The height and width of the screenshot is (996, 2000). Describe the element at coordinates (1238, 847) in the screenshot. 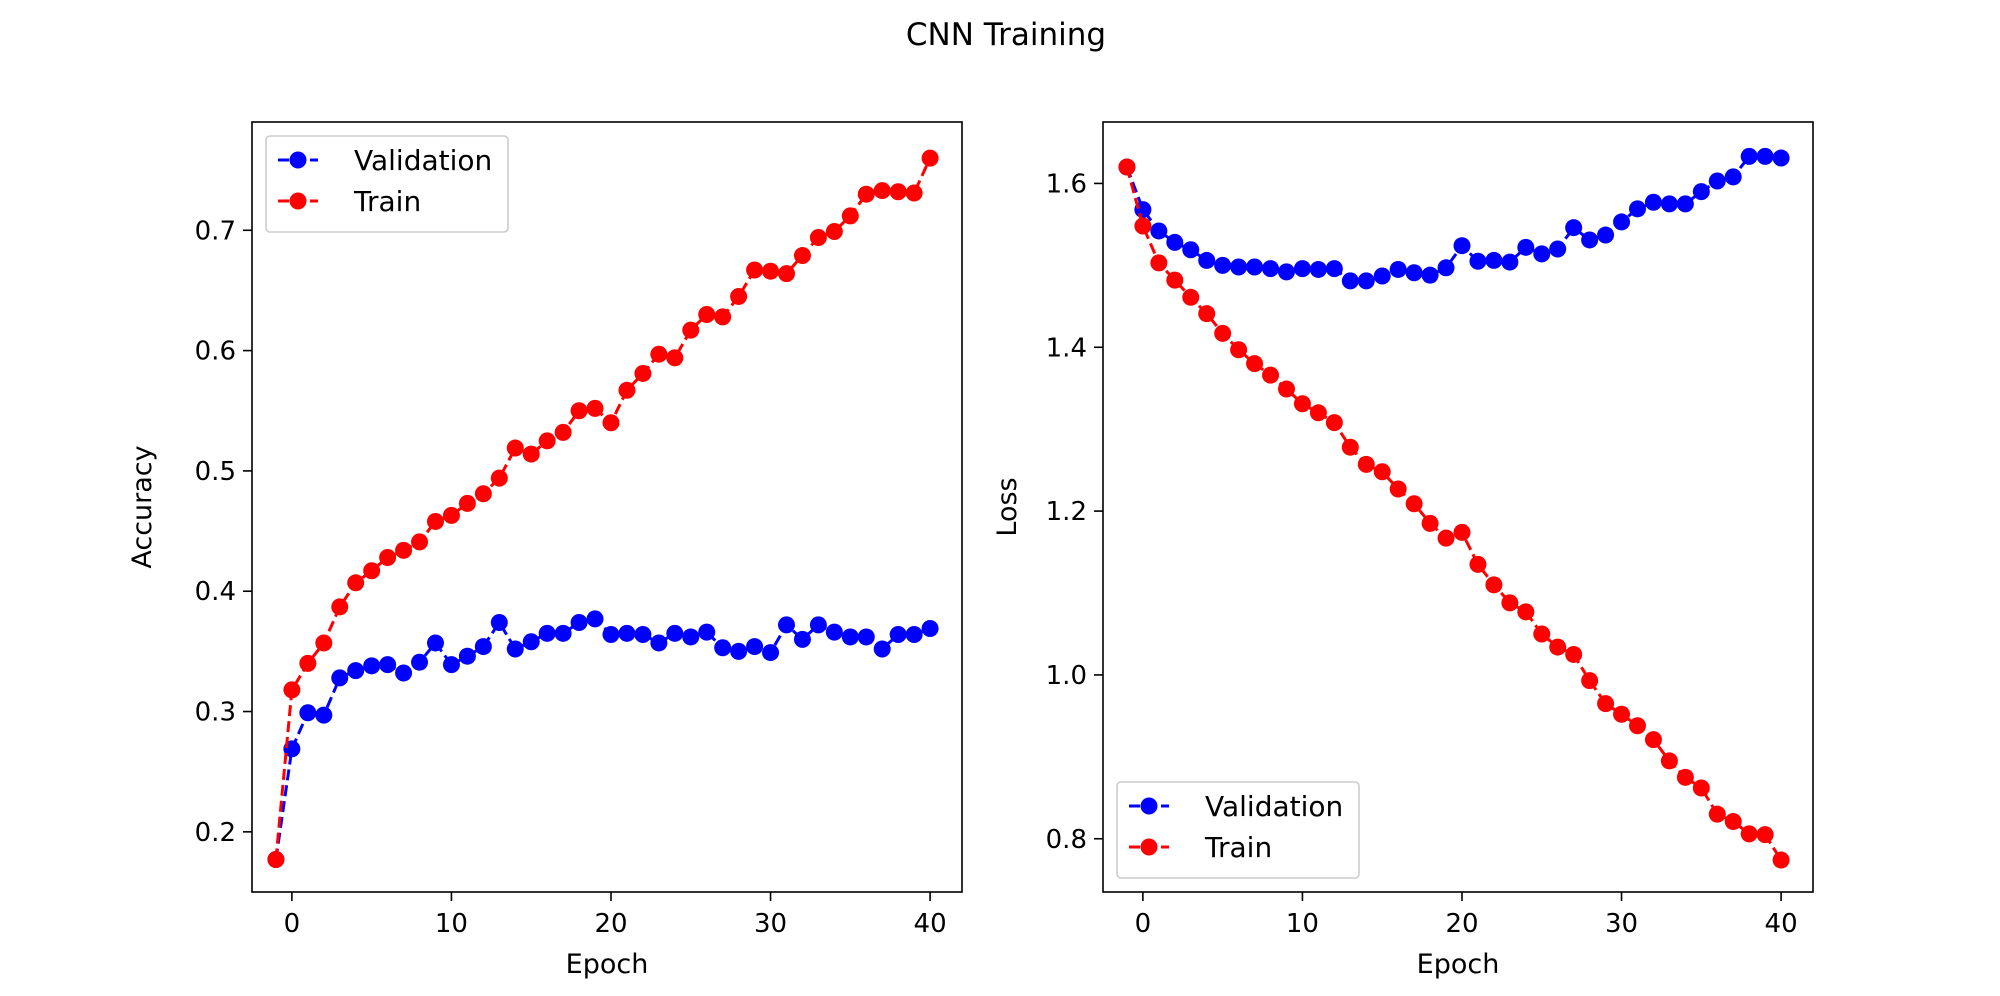

I see `legend-label: Train` at that location.